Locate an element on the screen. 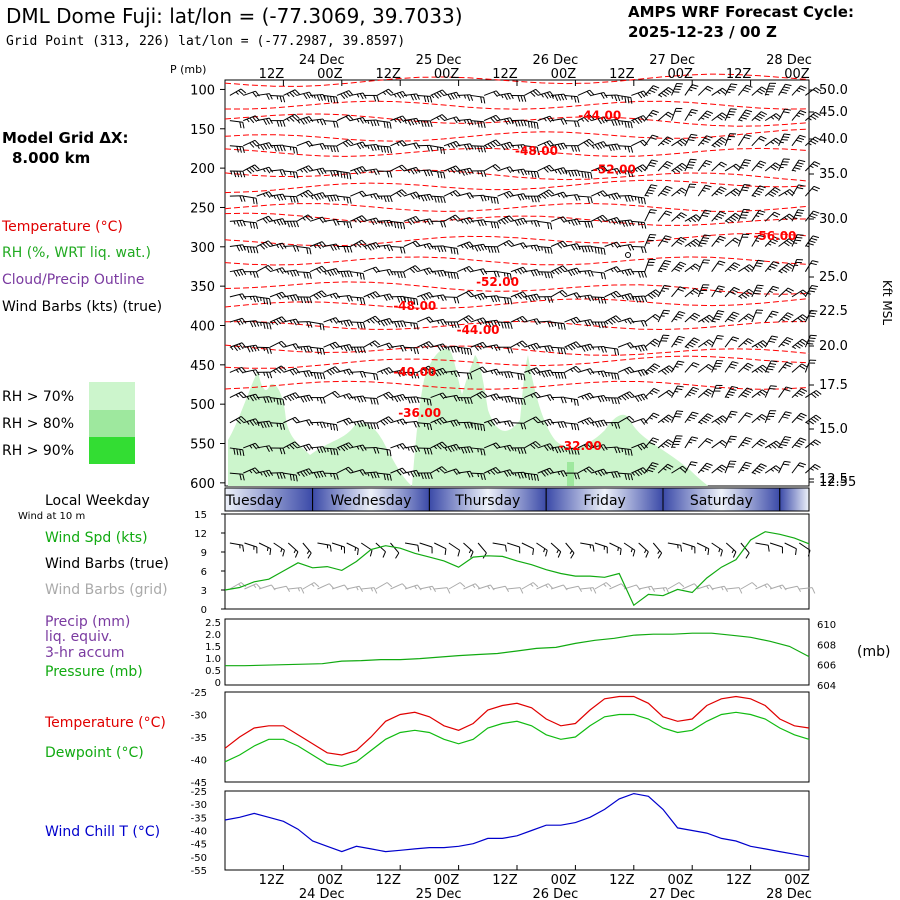 This screenshot has width=900, height=900. bottom-date-label: 27 Dec is located at coordinates (672, 893).